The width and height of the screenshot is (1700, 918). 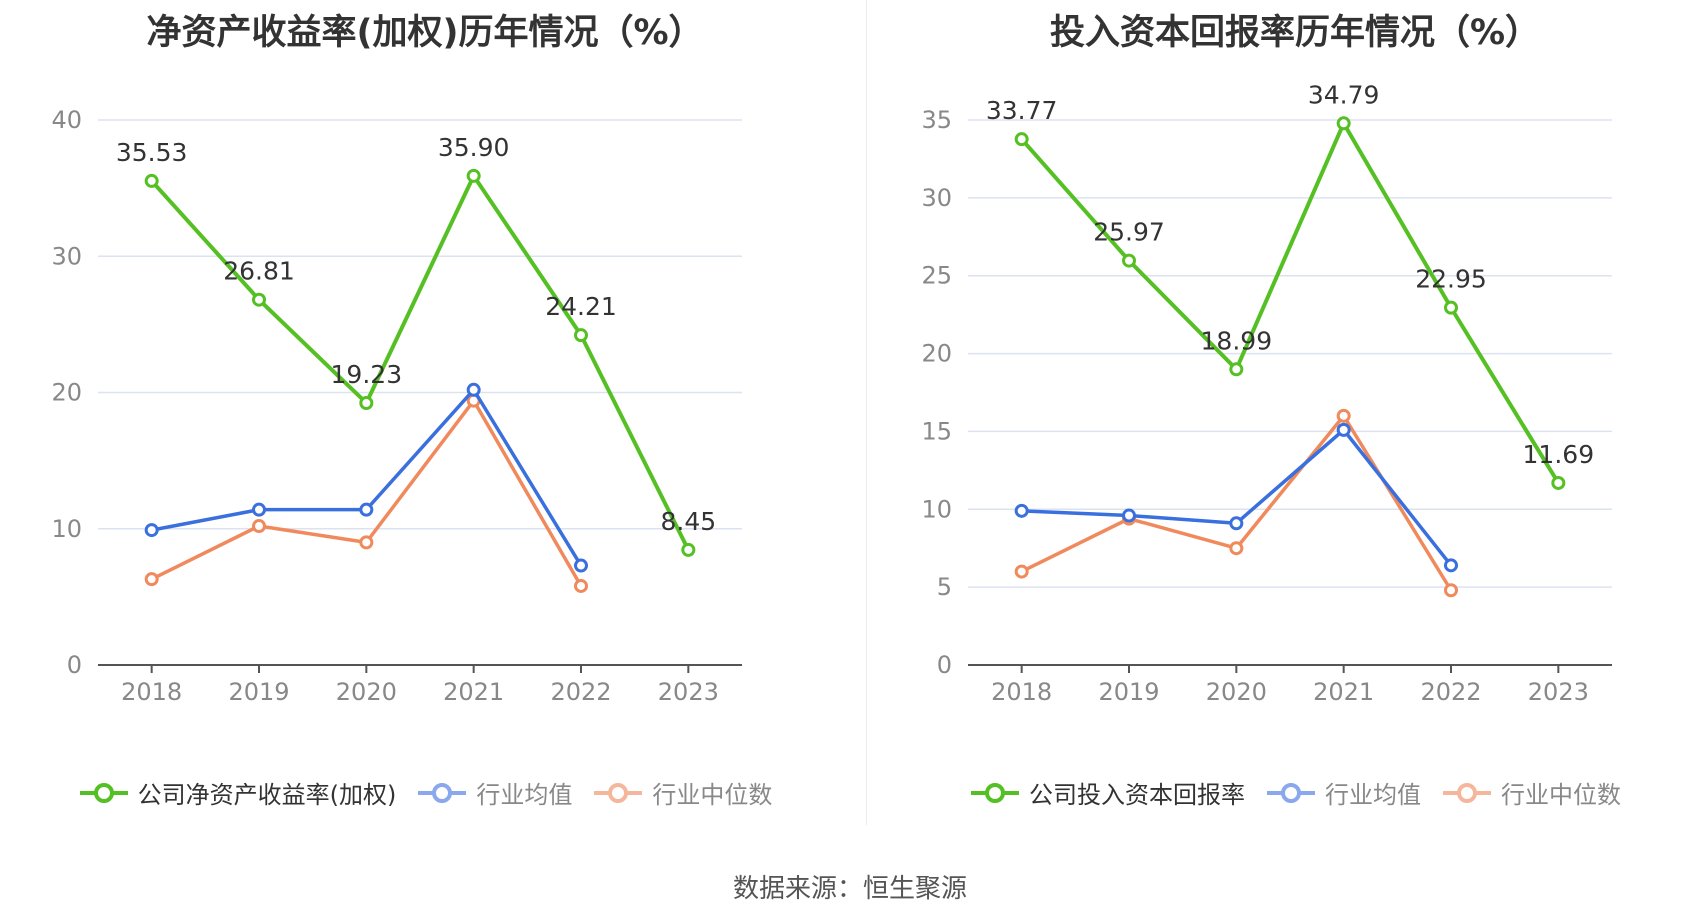 I want to click on legend-item-company: 公司净资产收益率(加权), so click(x=237, y=792).